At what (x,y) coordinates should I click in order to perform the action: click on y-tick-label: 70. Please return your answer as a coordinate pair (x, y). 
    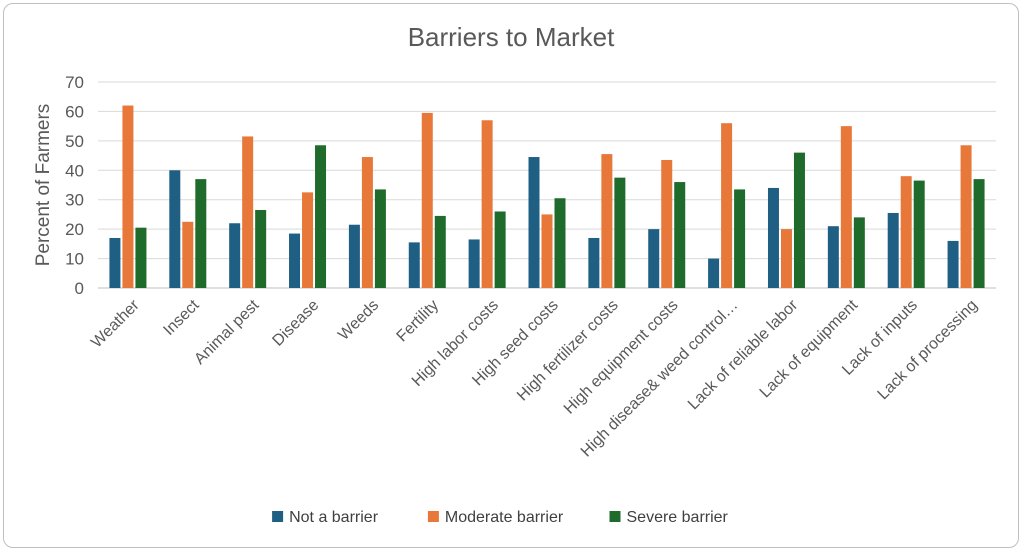
    Looking at the image, I should click on (74, 82).